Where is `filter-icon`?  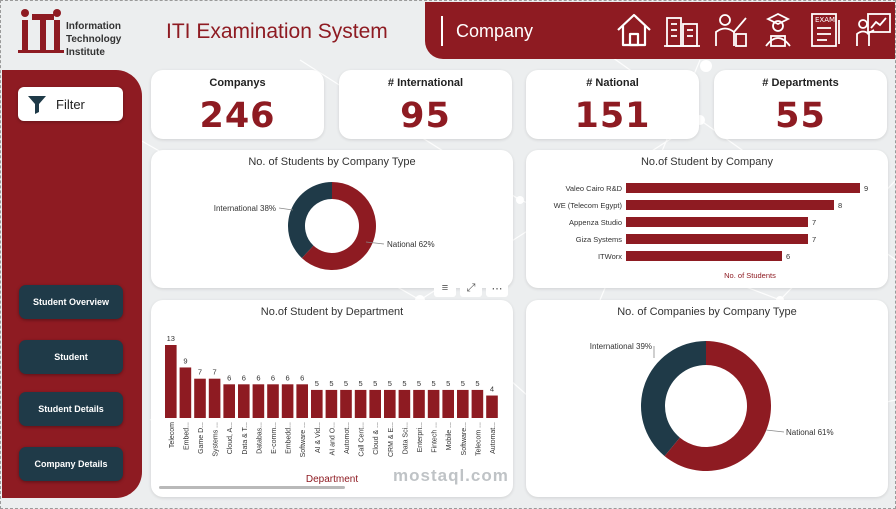 filter-icon is located at coordinates (37, 105).